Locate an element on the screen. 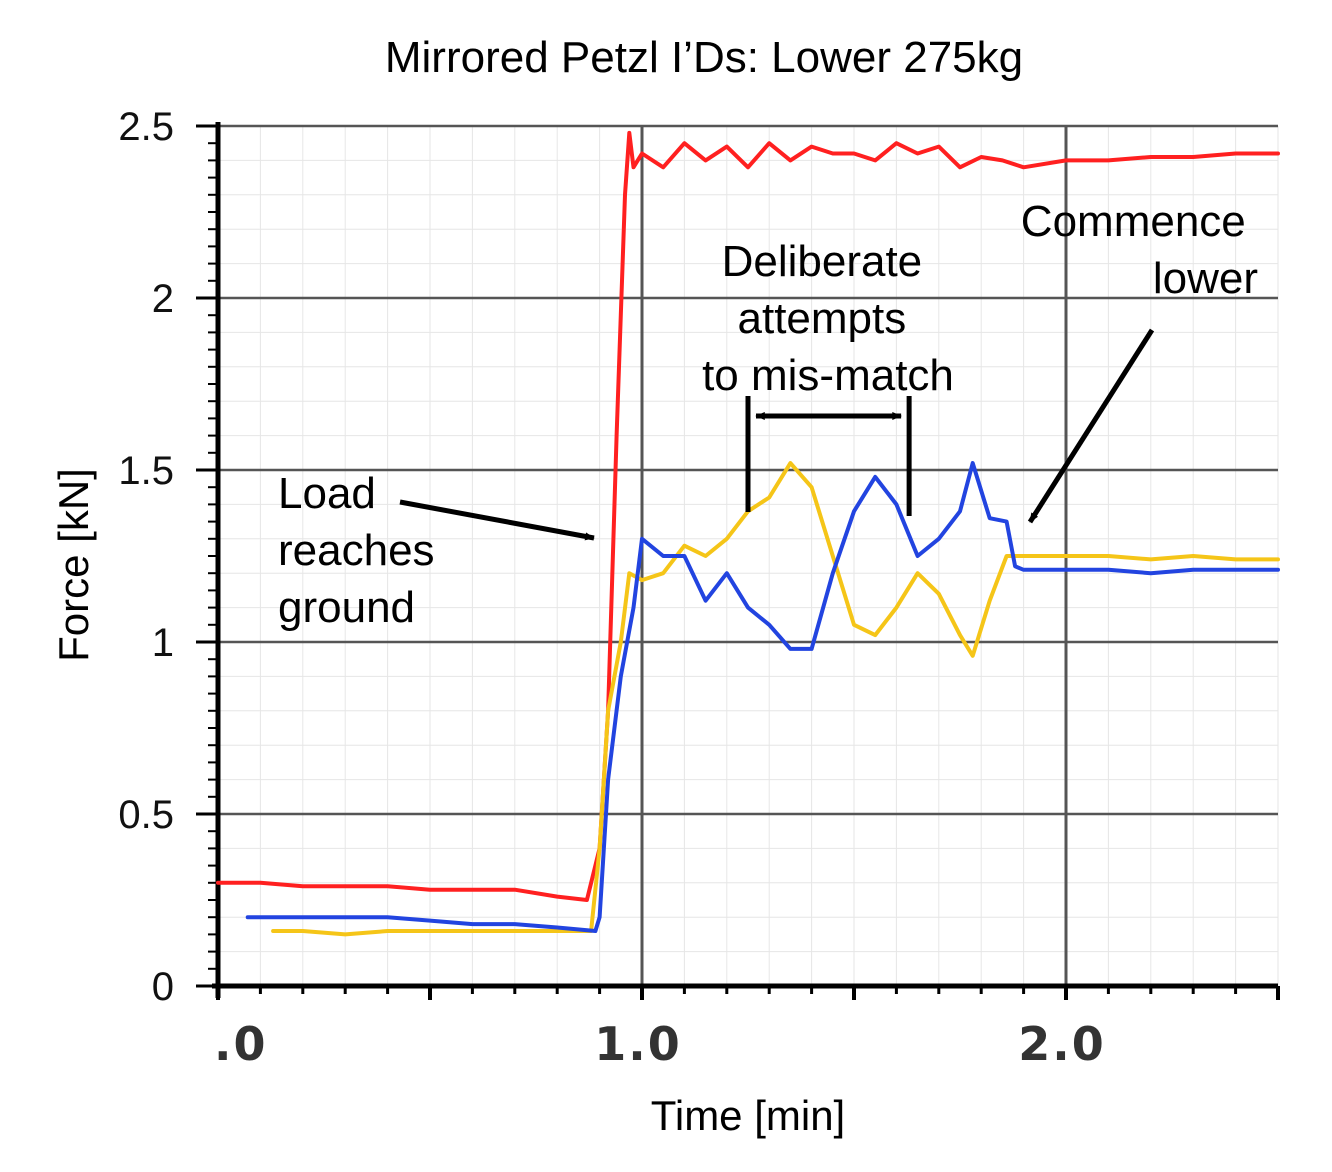 This screenshot has height=1172, width=1332. annotation-line: lower is located at coordinates (1205, 278).